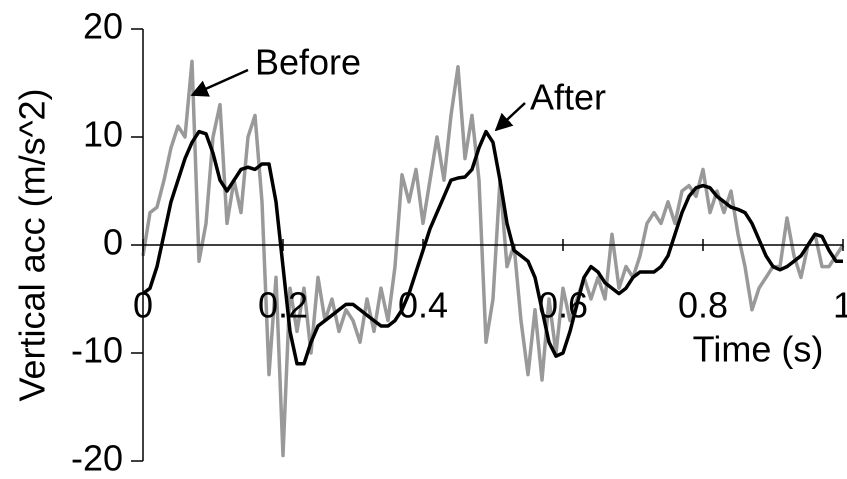 Image resolution: width=847 pixels, height=479 pixels. I want to click on annotation: Before, so click(308, 62).